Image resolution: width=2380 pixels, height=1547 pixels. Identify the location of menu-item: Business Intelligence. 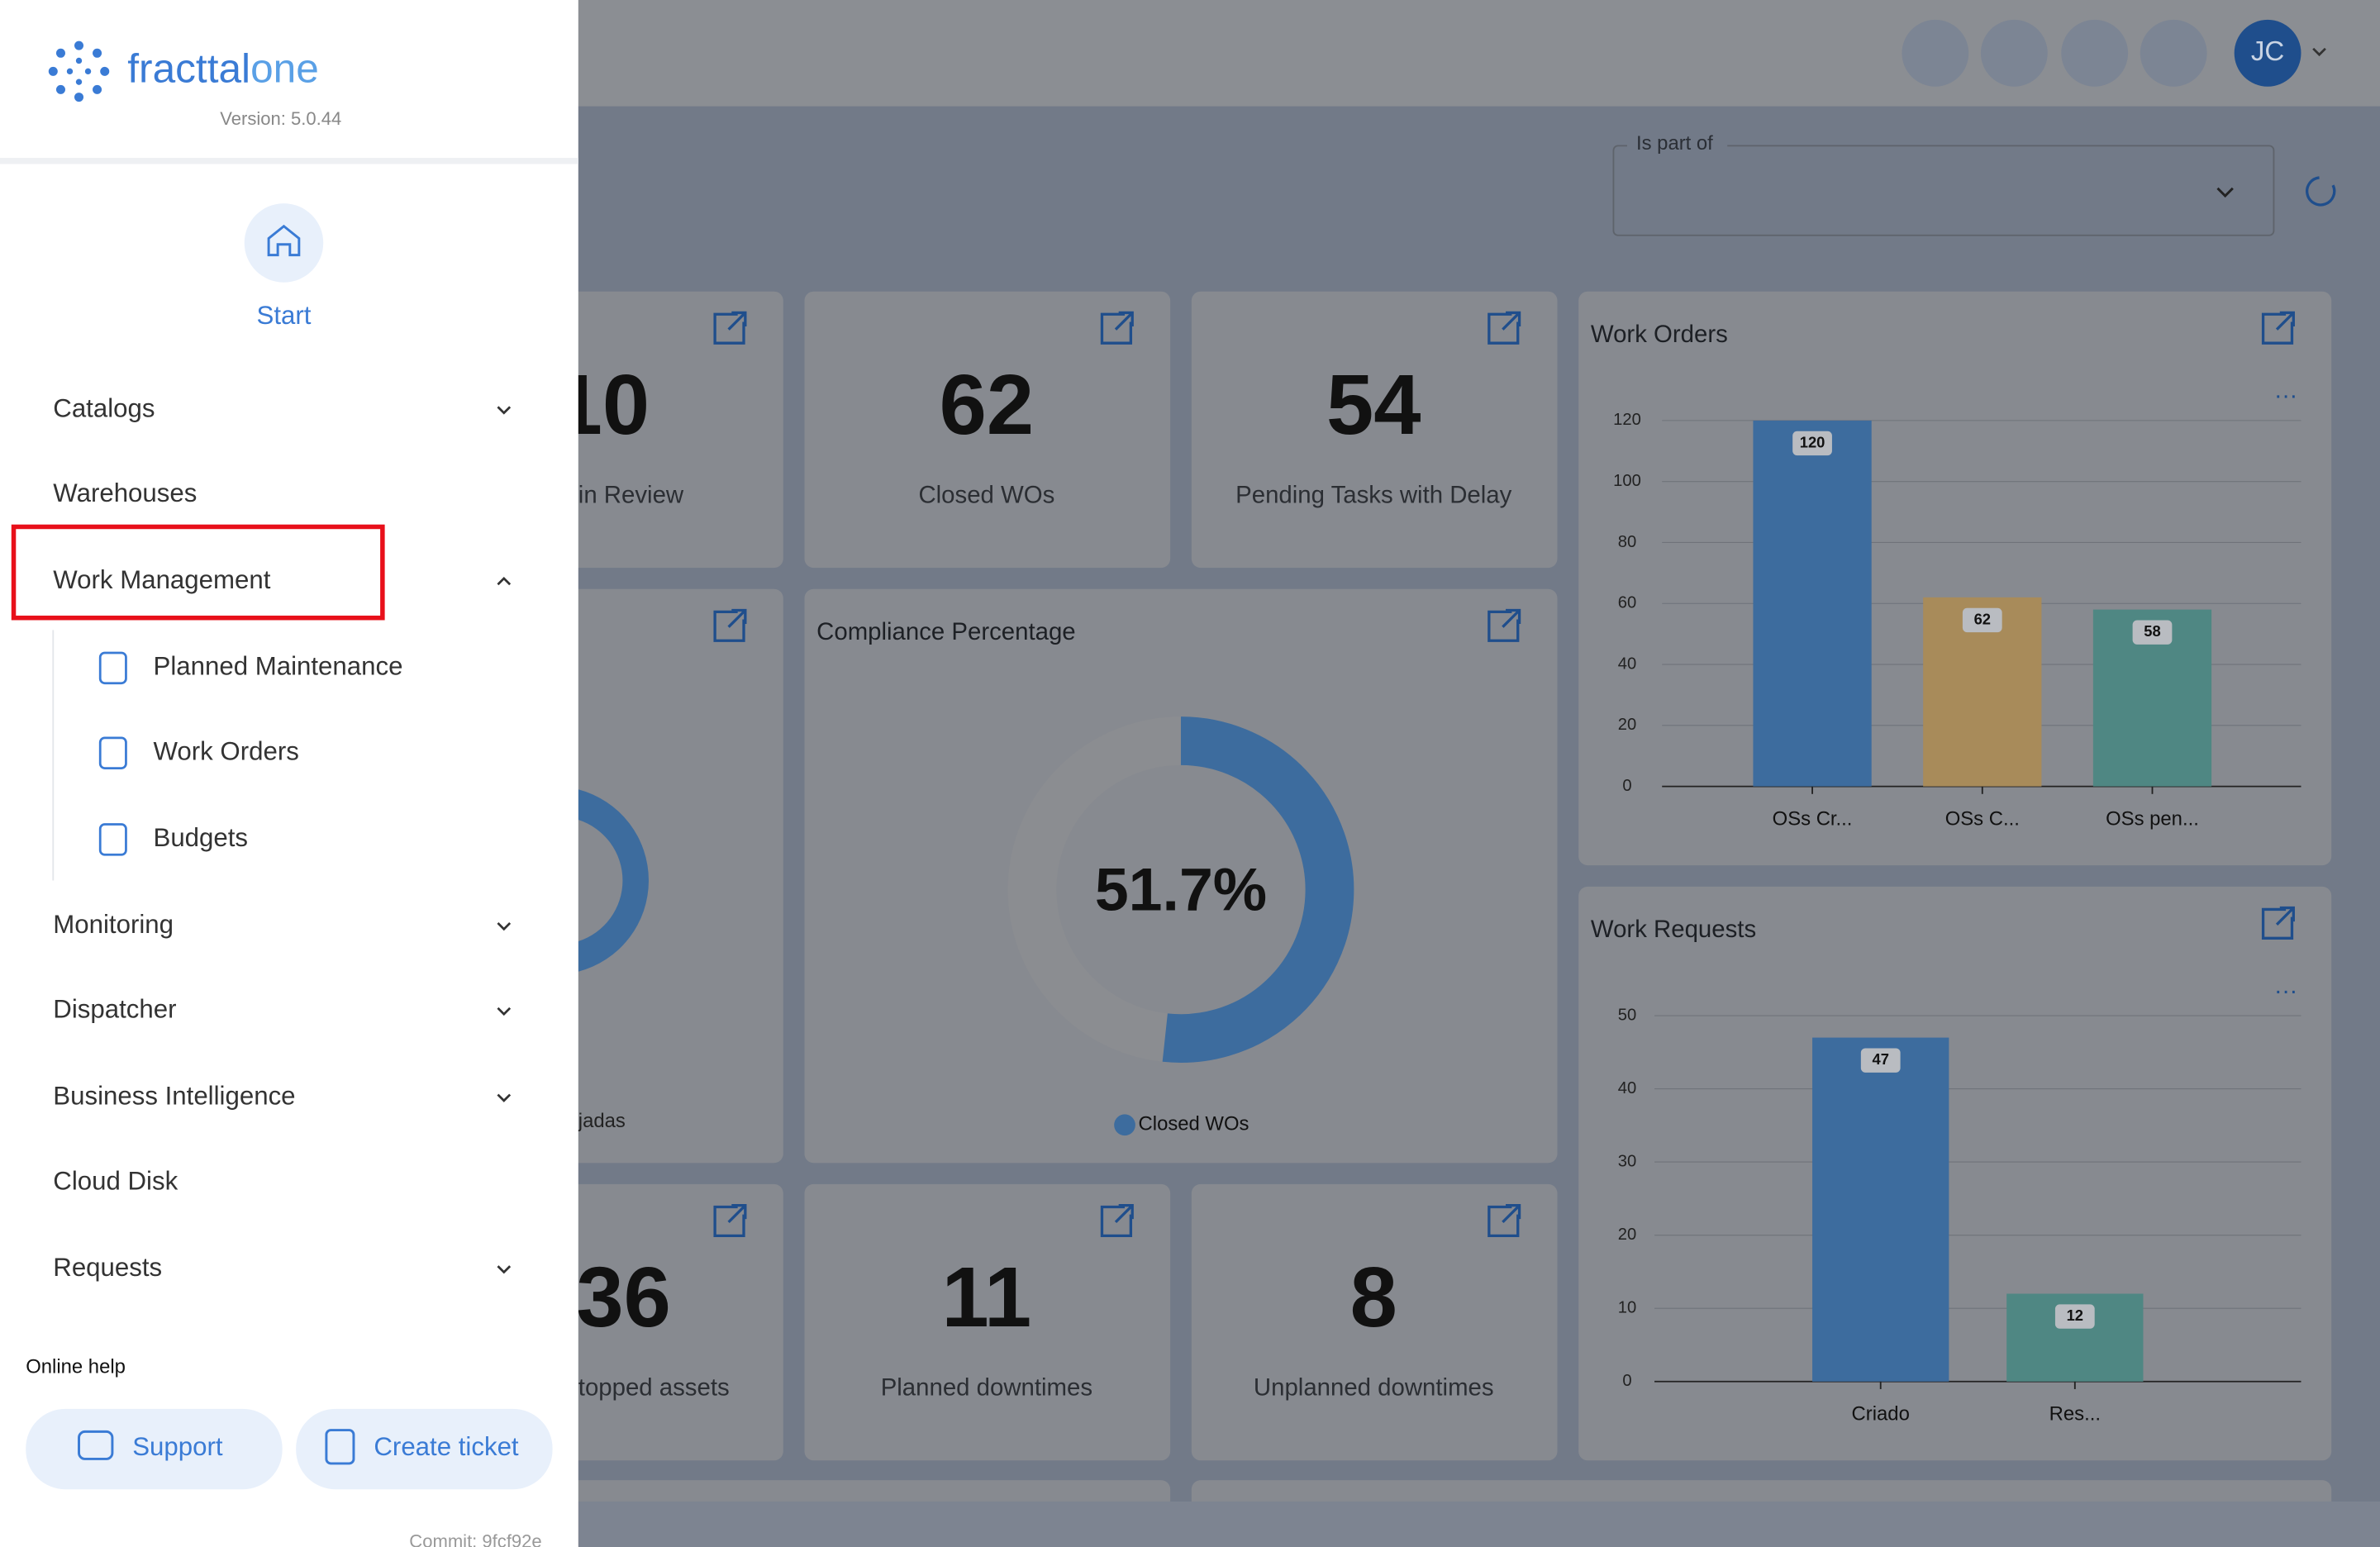
(174, 1095).